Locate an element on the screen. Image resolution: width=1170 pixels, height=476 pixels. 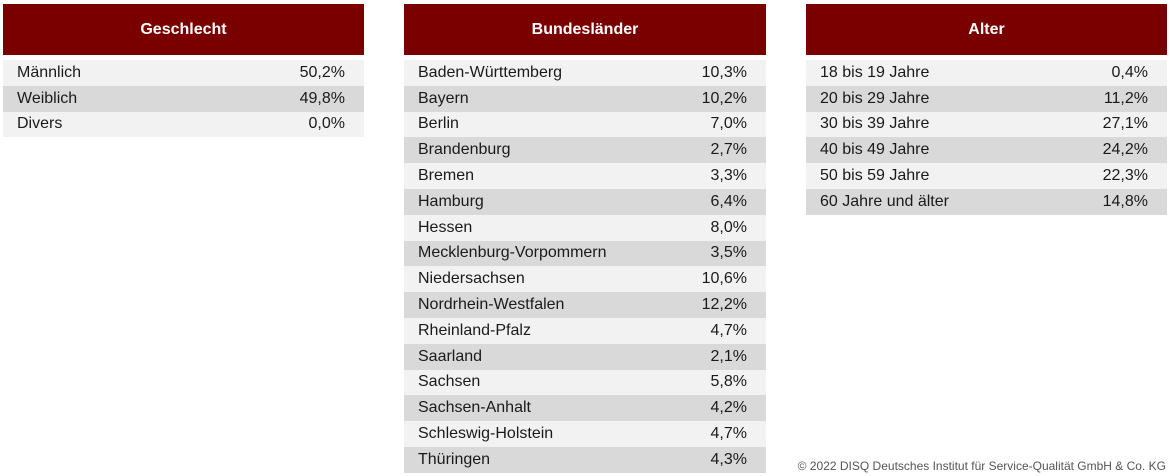
row-label: Niedersachsen is located at coordinates (471, 279).